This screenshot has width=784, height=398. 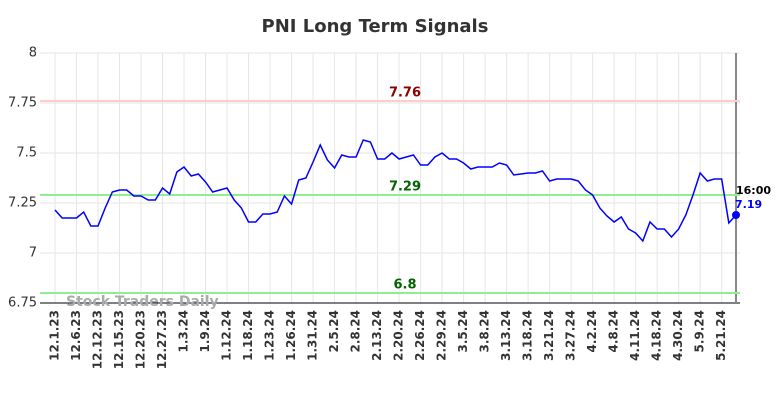 I want to click on x-tick-label: 4.2.24, so click(x=592, y=331).